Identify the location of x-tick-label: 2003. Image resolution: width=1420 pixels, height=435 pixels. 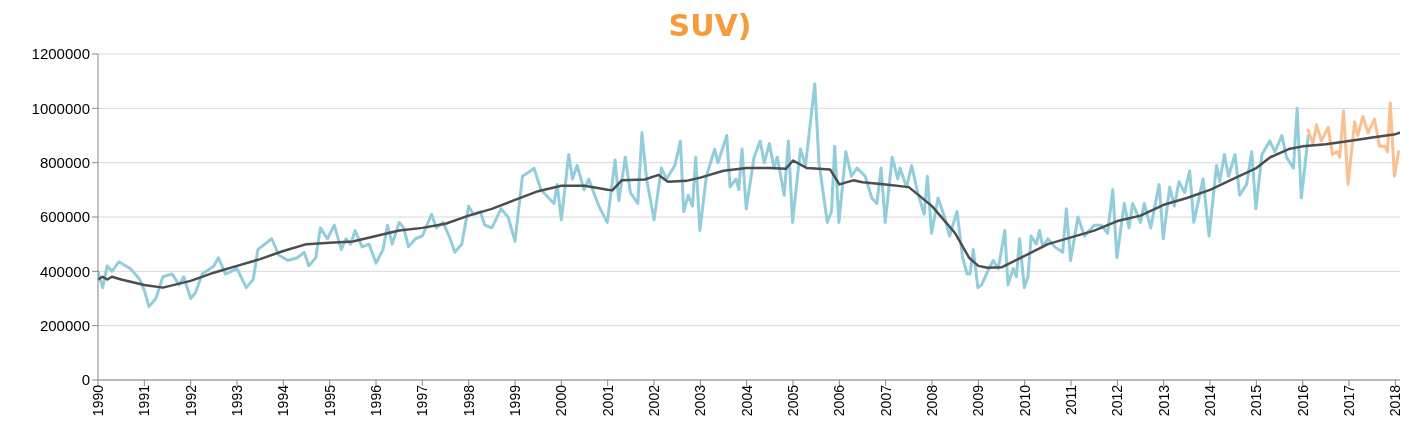
(700, 400).